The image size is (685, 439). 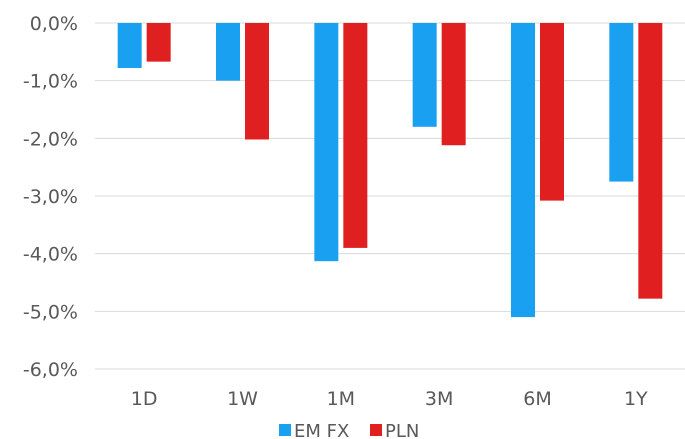 What do you see at coordinates (129, 45) in the screenshot?
I see `bar-em-fx-1d` at bounding box center [129, 45].